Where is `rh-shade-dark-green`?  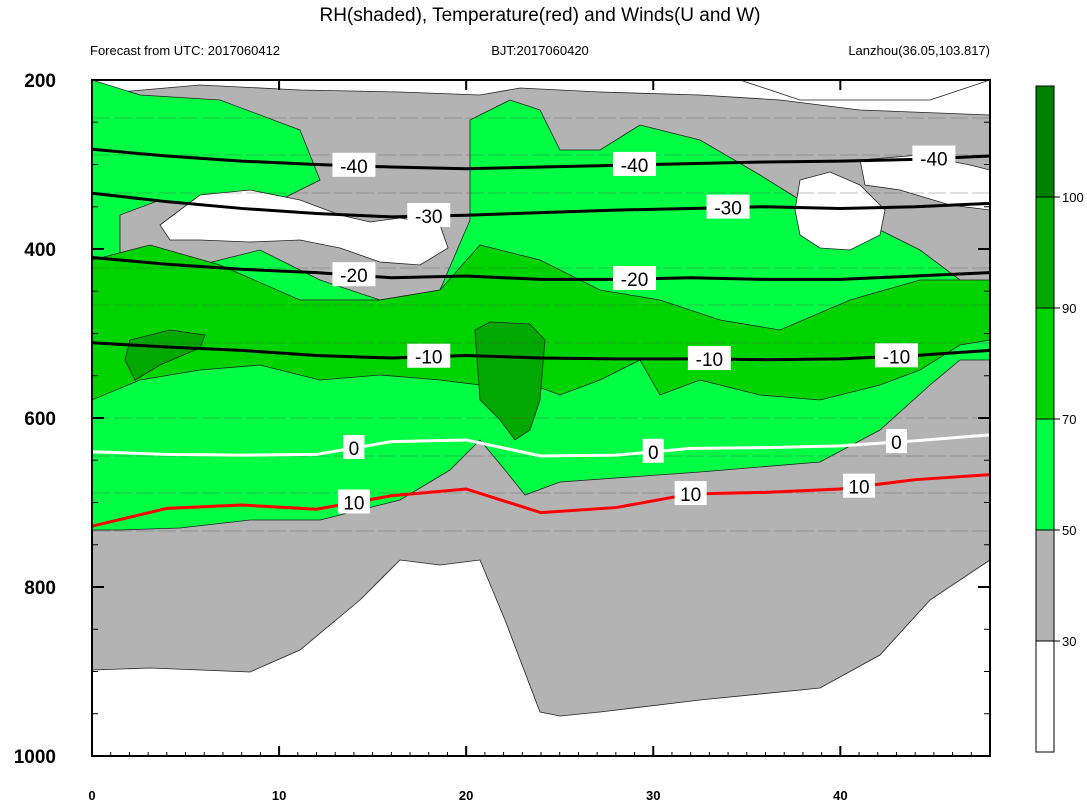
rh-shade-dark-green is located at coordinates (510, 381).